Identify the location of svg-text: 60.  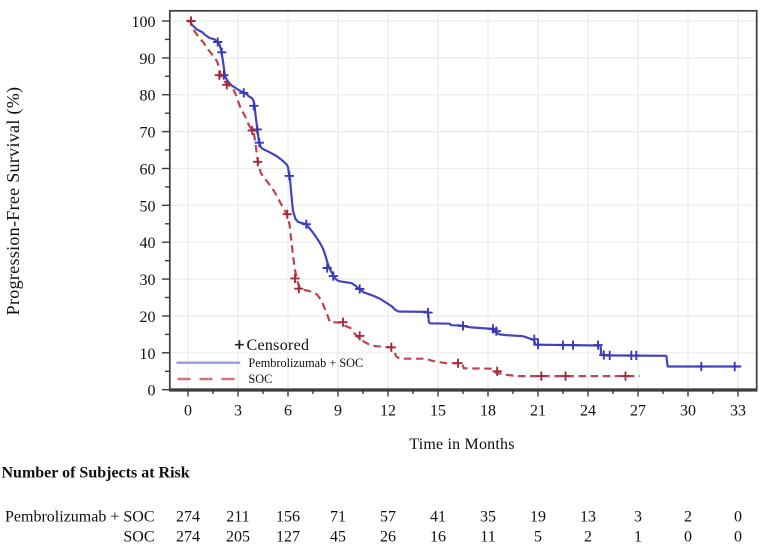
(148, 170).